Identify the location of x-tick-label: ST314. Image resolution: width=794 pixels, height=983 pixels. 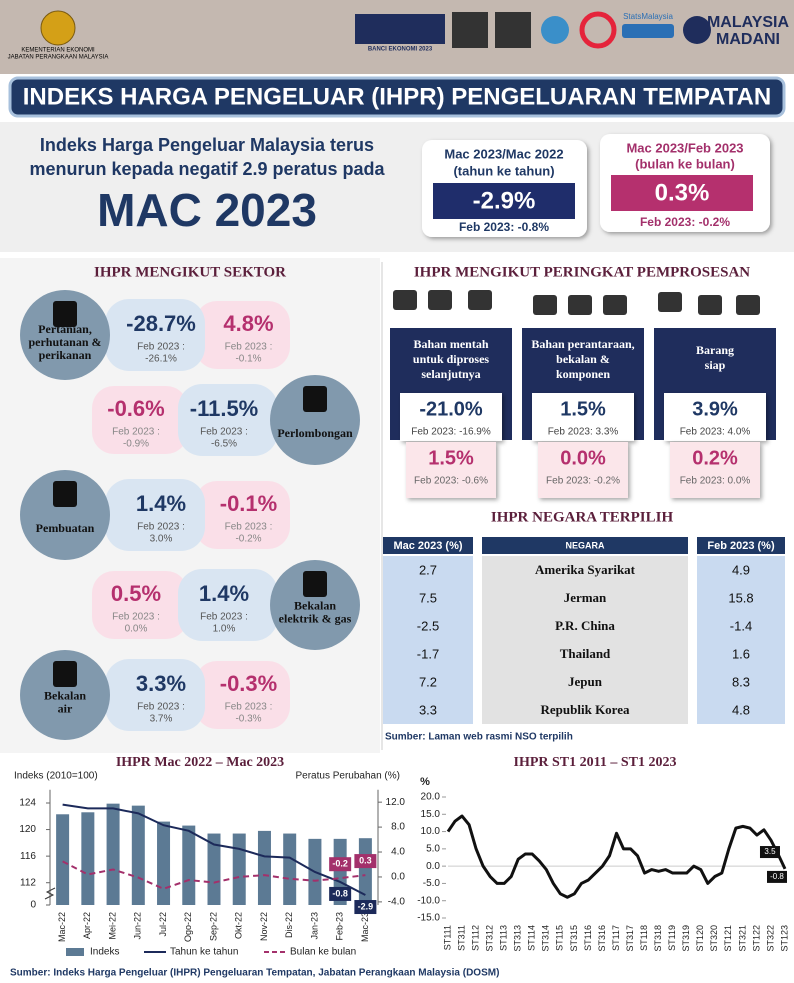
(546, 938).